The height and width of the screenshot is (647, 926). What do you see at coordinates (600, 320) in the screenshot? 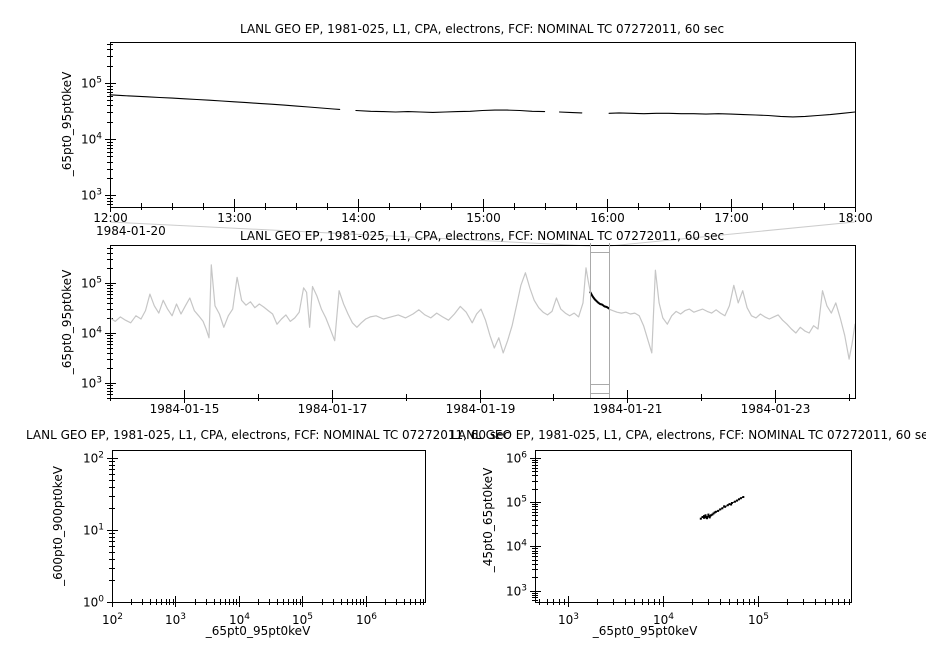
I see `context-selection-box` at bounding box center [600, 320].